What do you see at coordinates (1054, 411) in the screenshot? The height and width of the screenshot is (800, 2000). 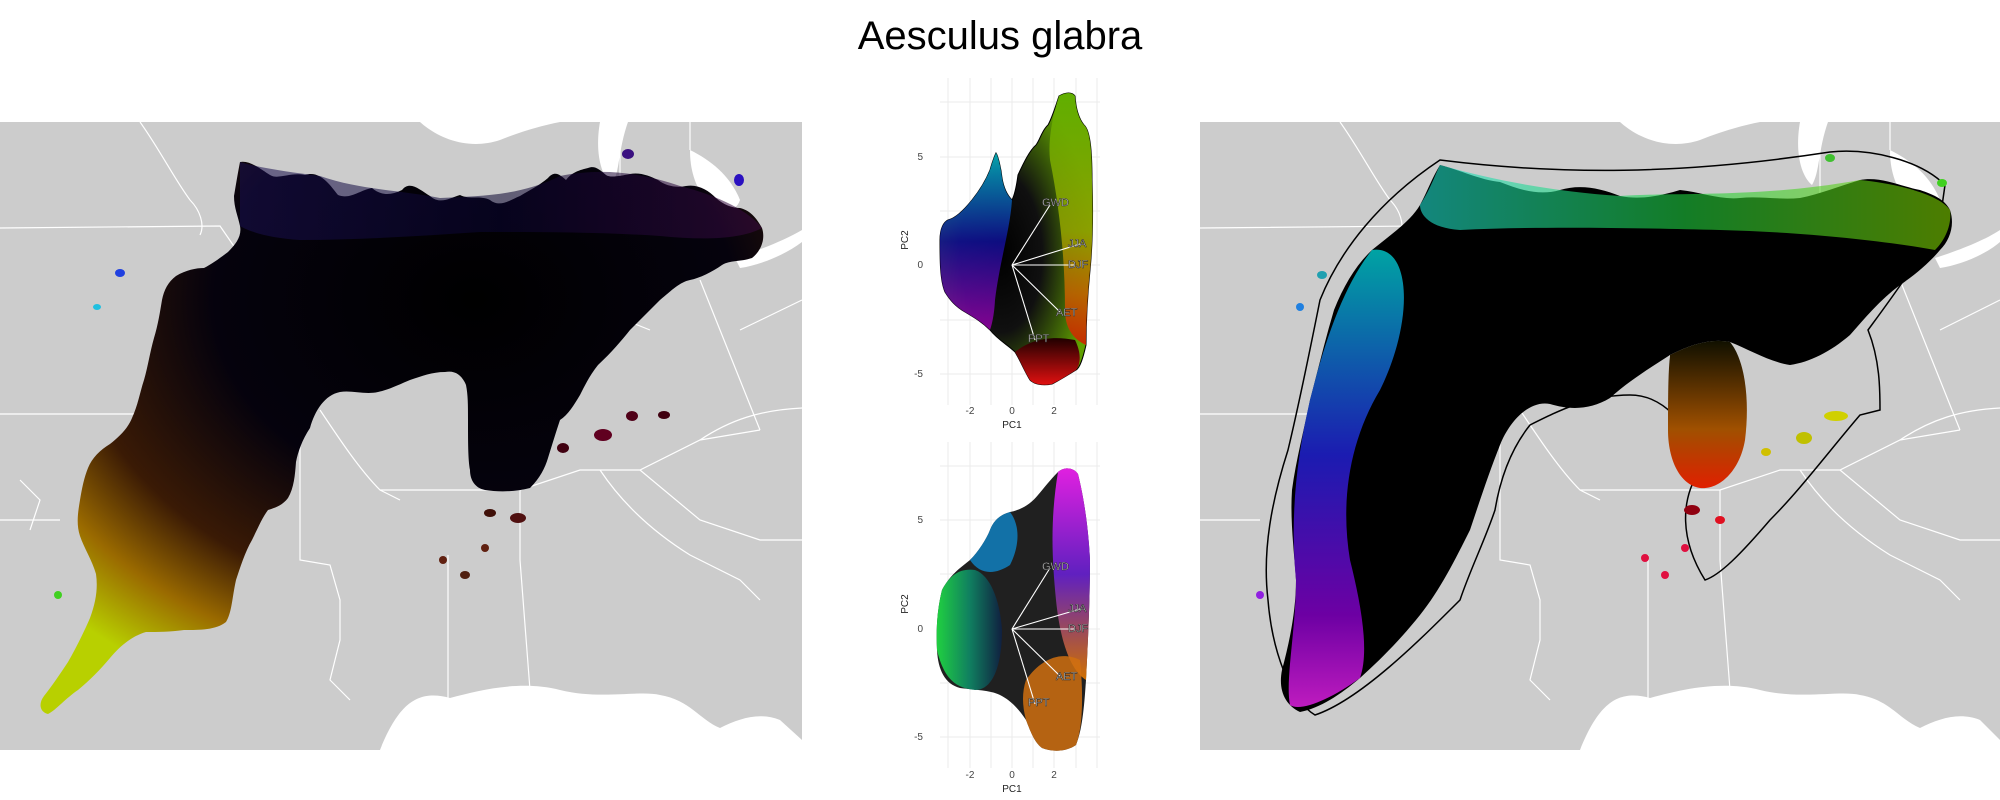 I see `pca-top-xtick: 2` at bounding box center [1054, 411].